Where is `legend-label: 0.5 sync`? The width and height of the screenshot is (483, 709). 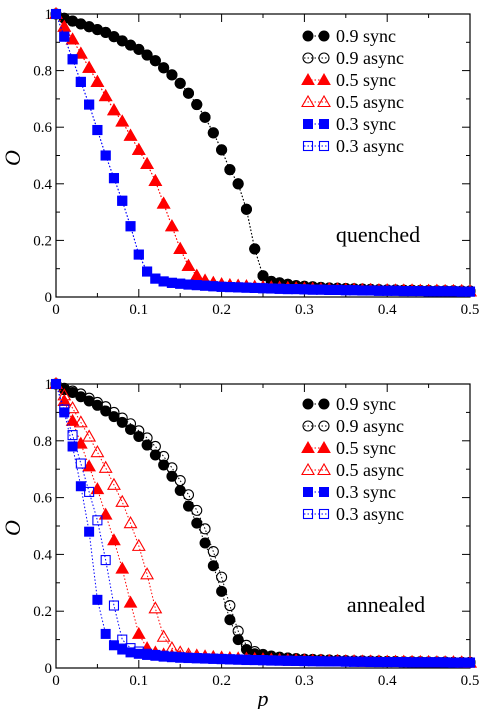 legend-label: 0.5 sync is located at coordinates (366, 448).